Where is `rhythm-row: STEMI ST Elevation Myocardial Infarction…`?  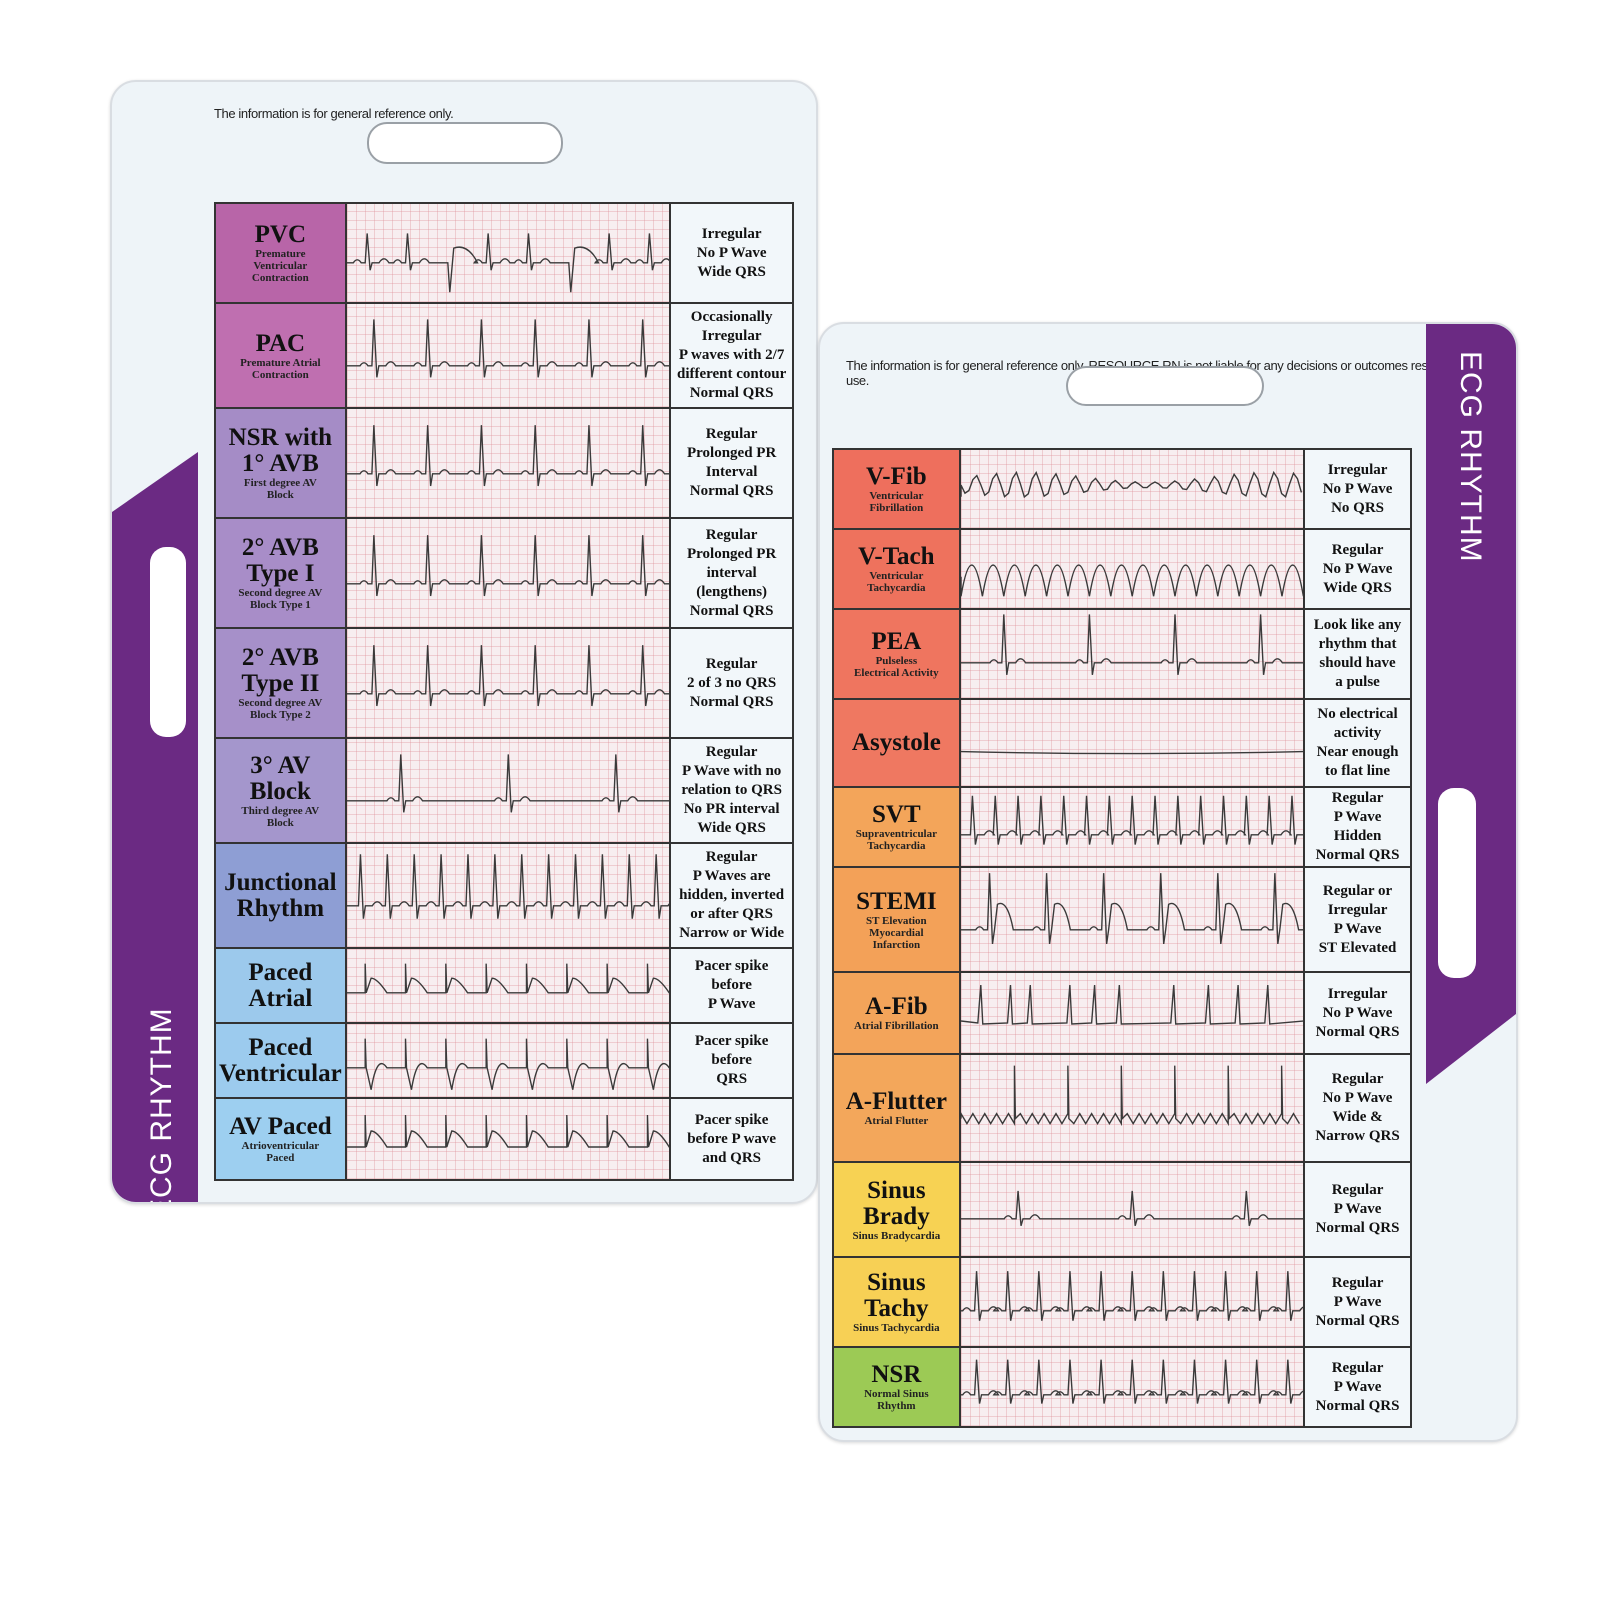 rhythm-row: STEMI ST Elevation Myocardial Infarction… is located at coordinates (1122, 919).